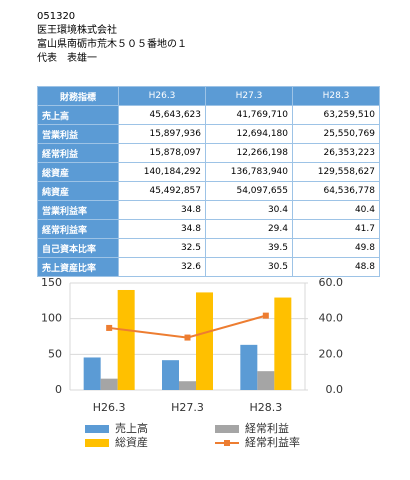 This screenshot has width=410, height=480. I want to click on legend-label: 経常利益率, so click(272, 442).